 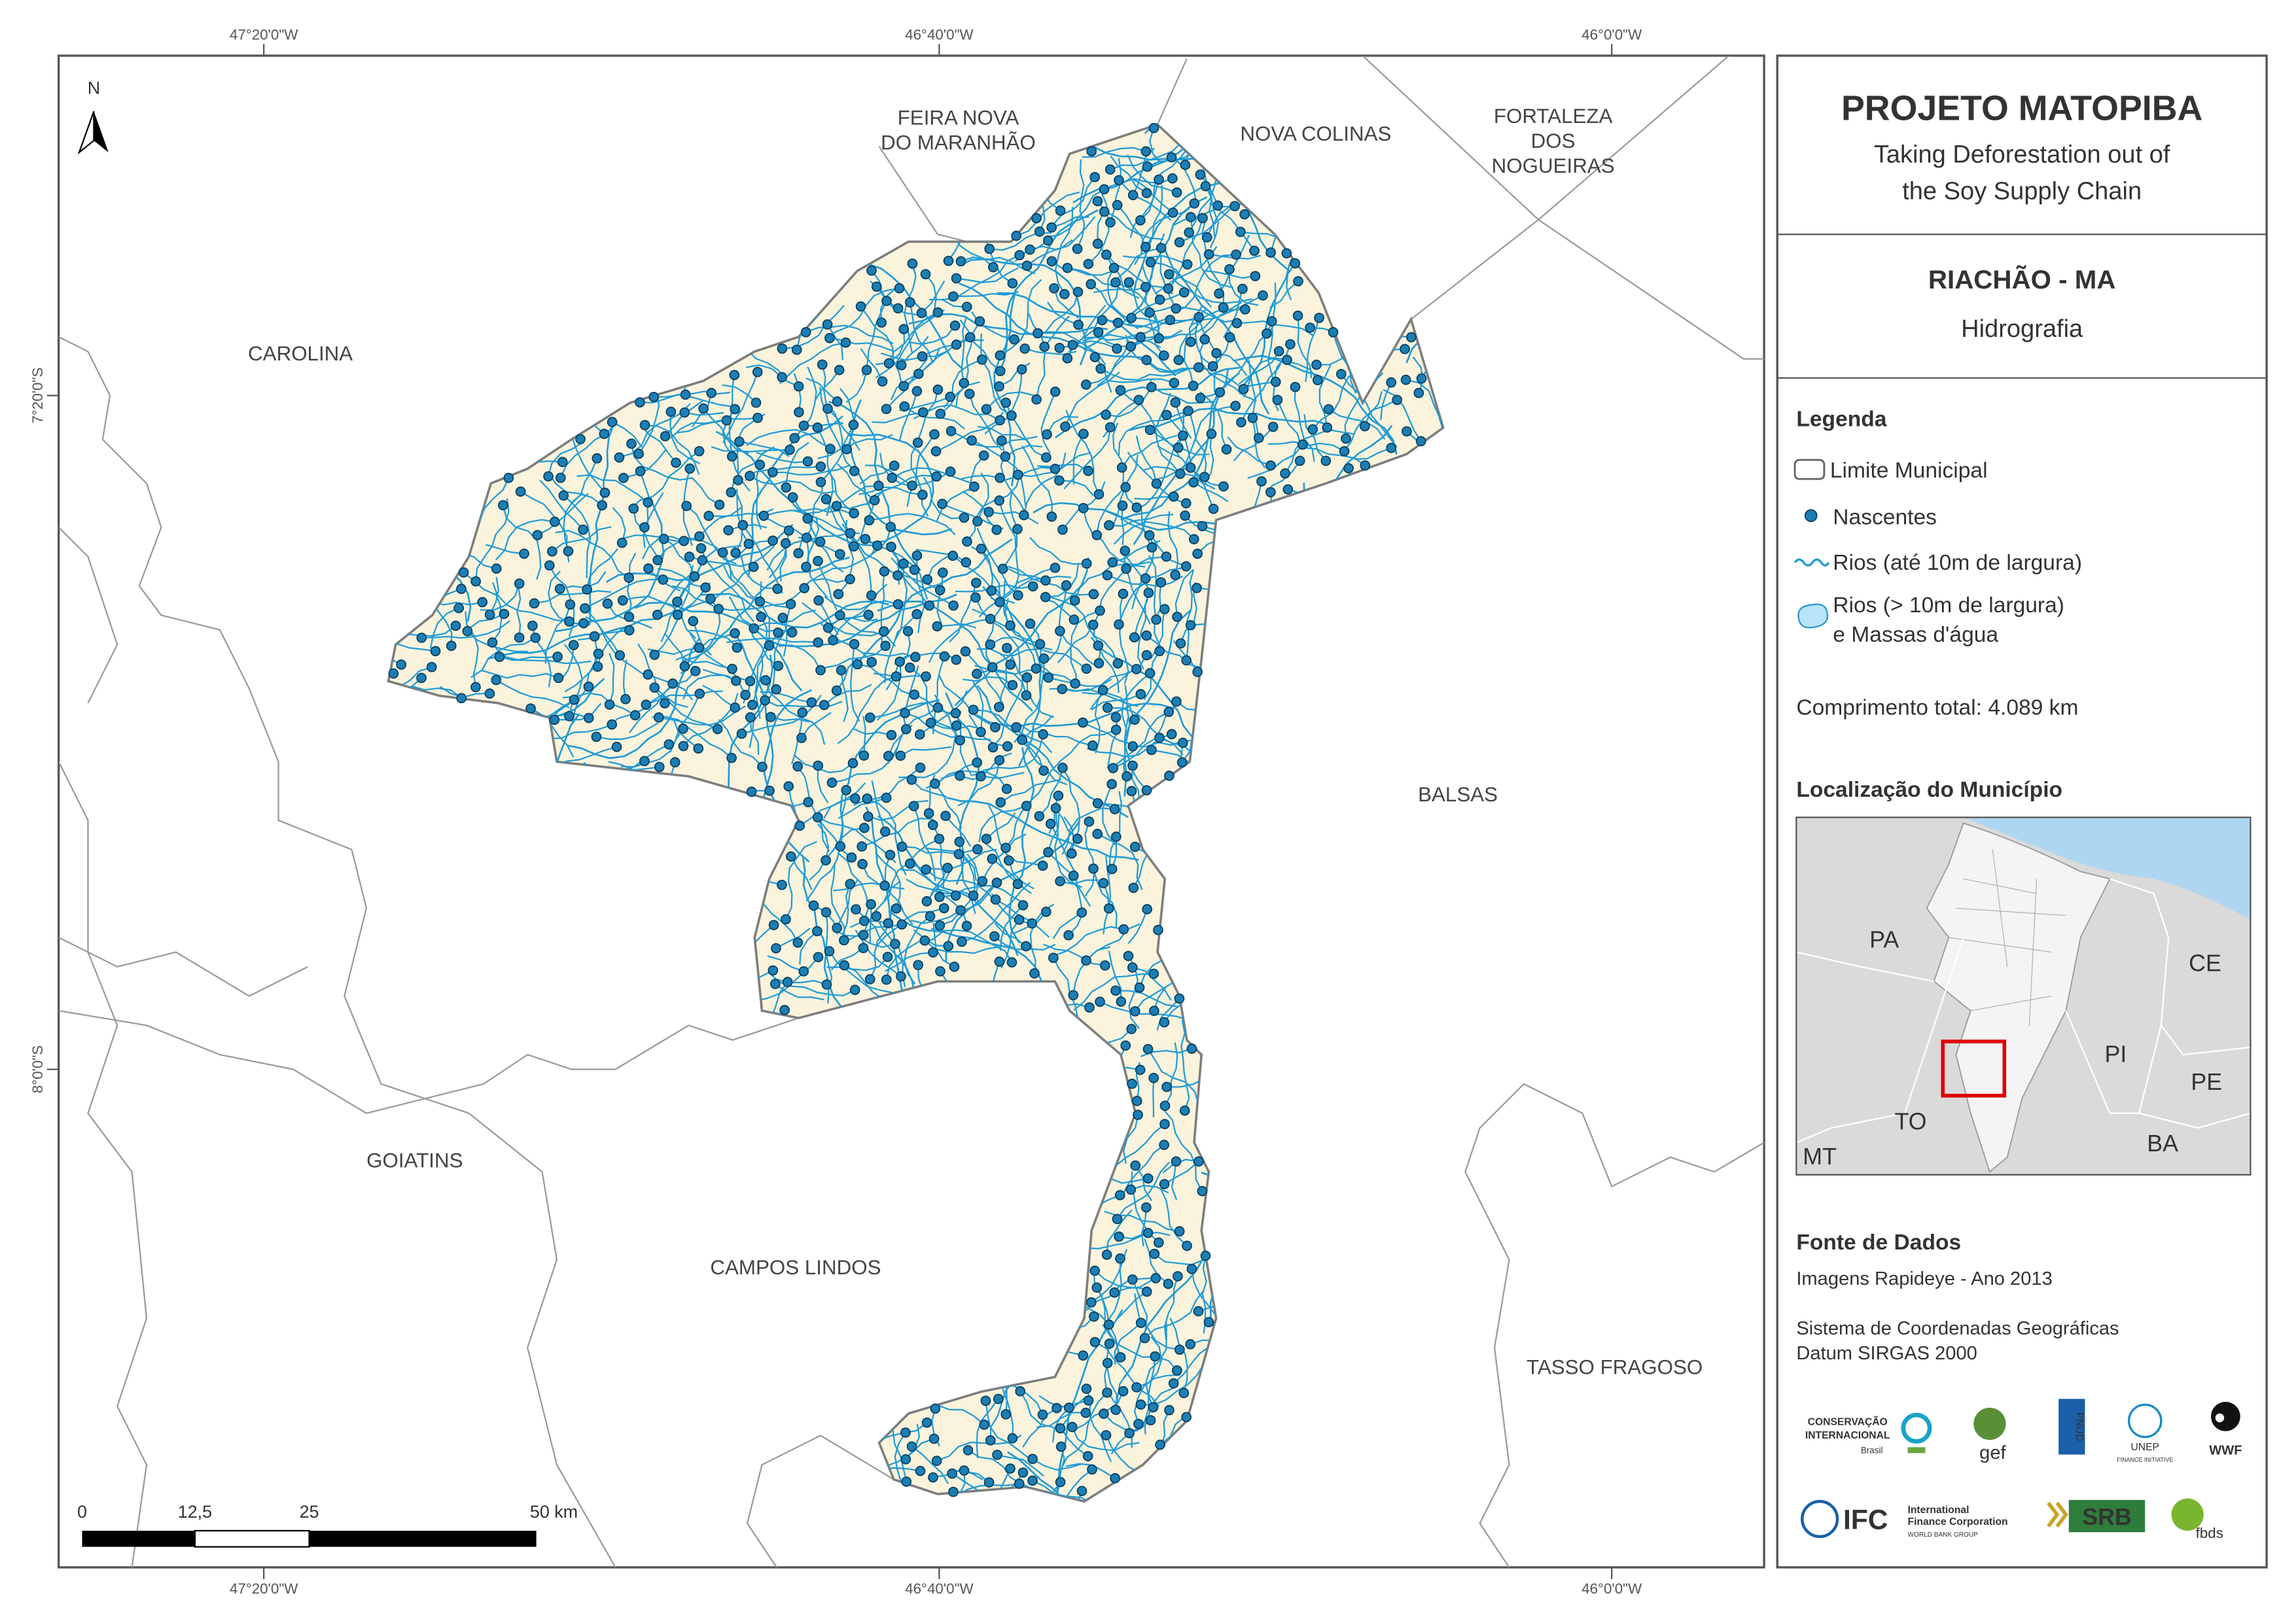 I want to click on logo-text: WWF, so click(x=2225, y=1450).